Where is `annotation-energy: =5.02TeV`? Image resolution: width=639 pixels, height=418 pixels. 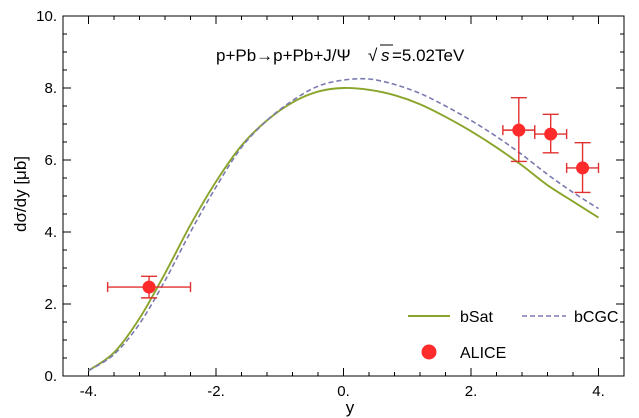
annotation-energy: =5.02TeV is located at coordinates (428, 55).